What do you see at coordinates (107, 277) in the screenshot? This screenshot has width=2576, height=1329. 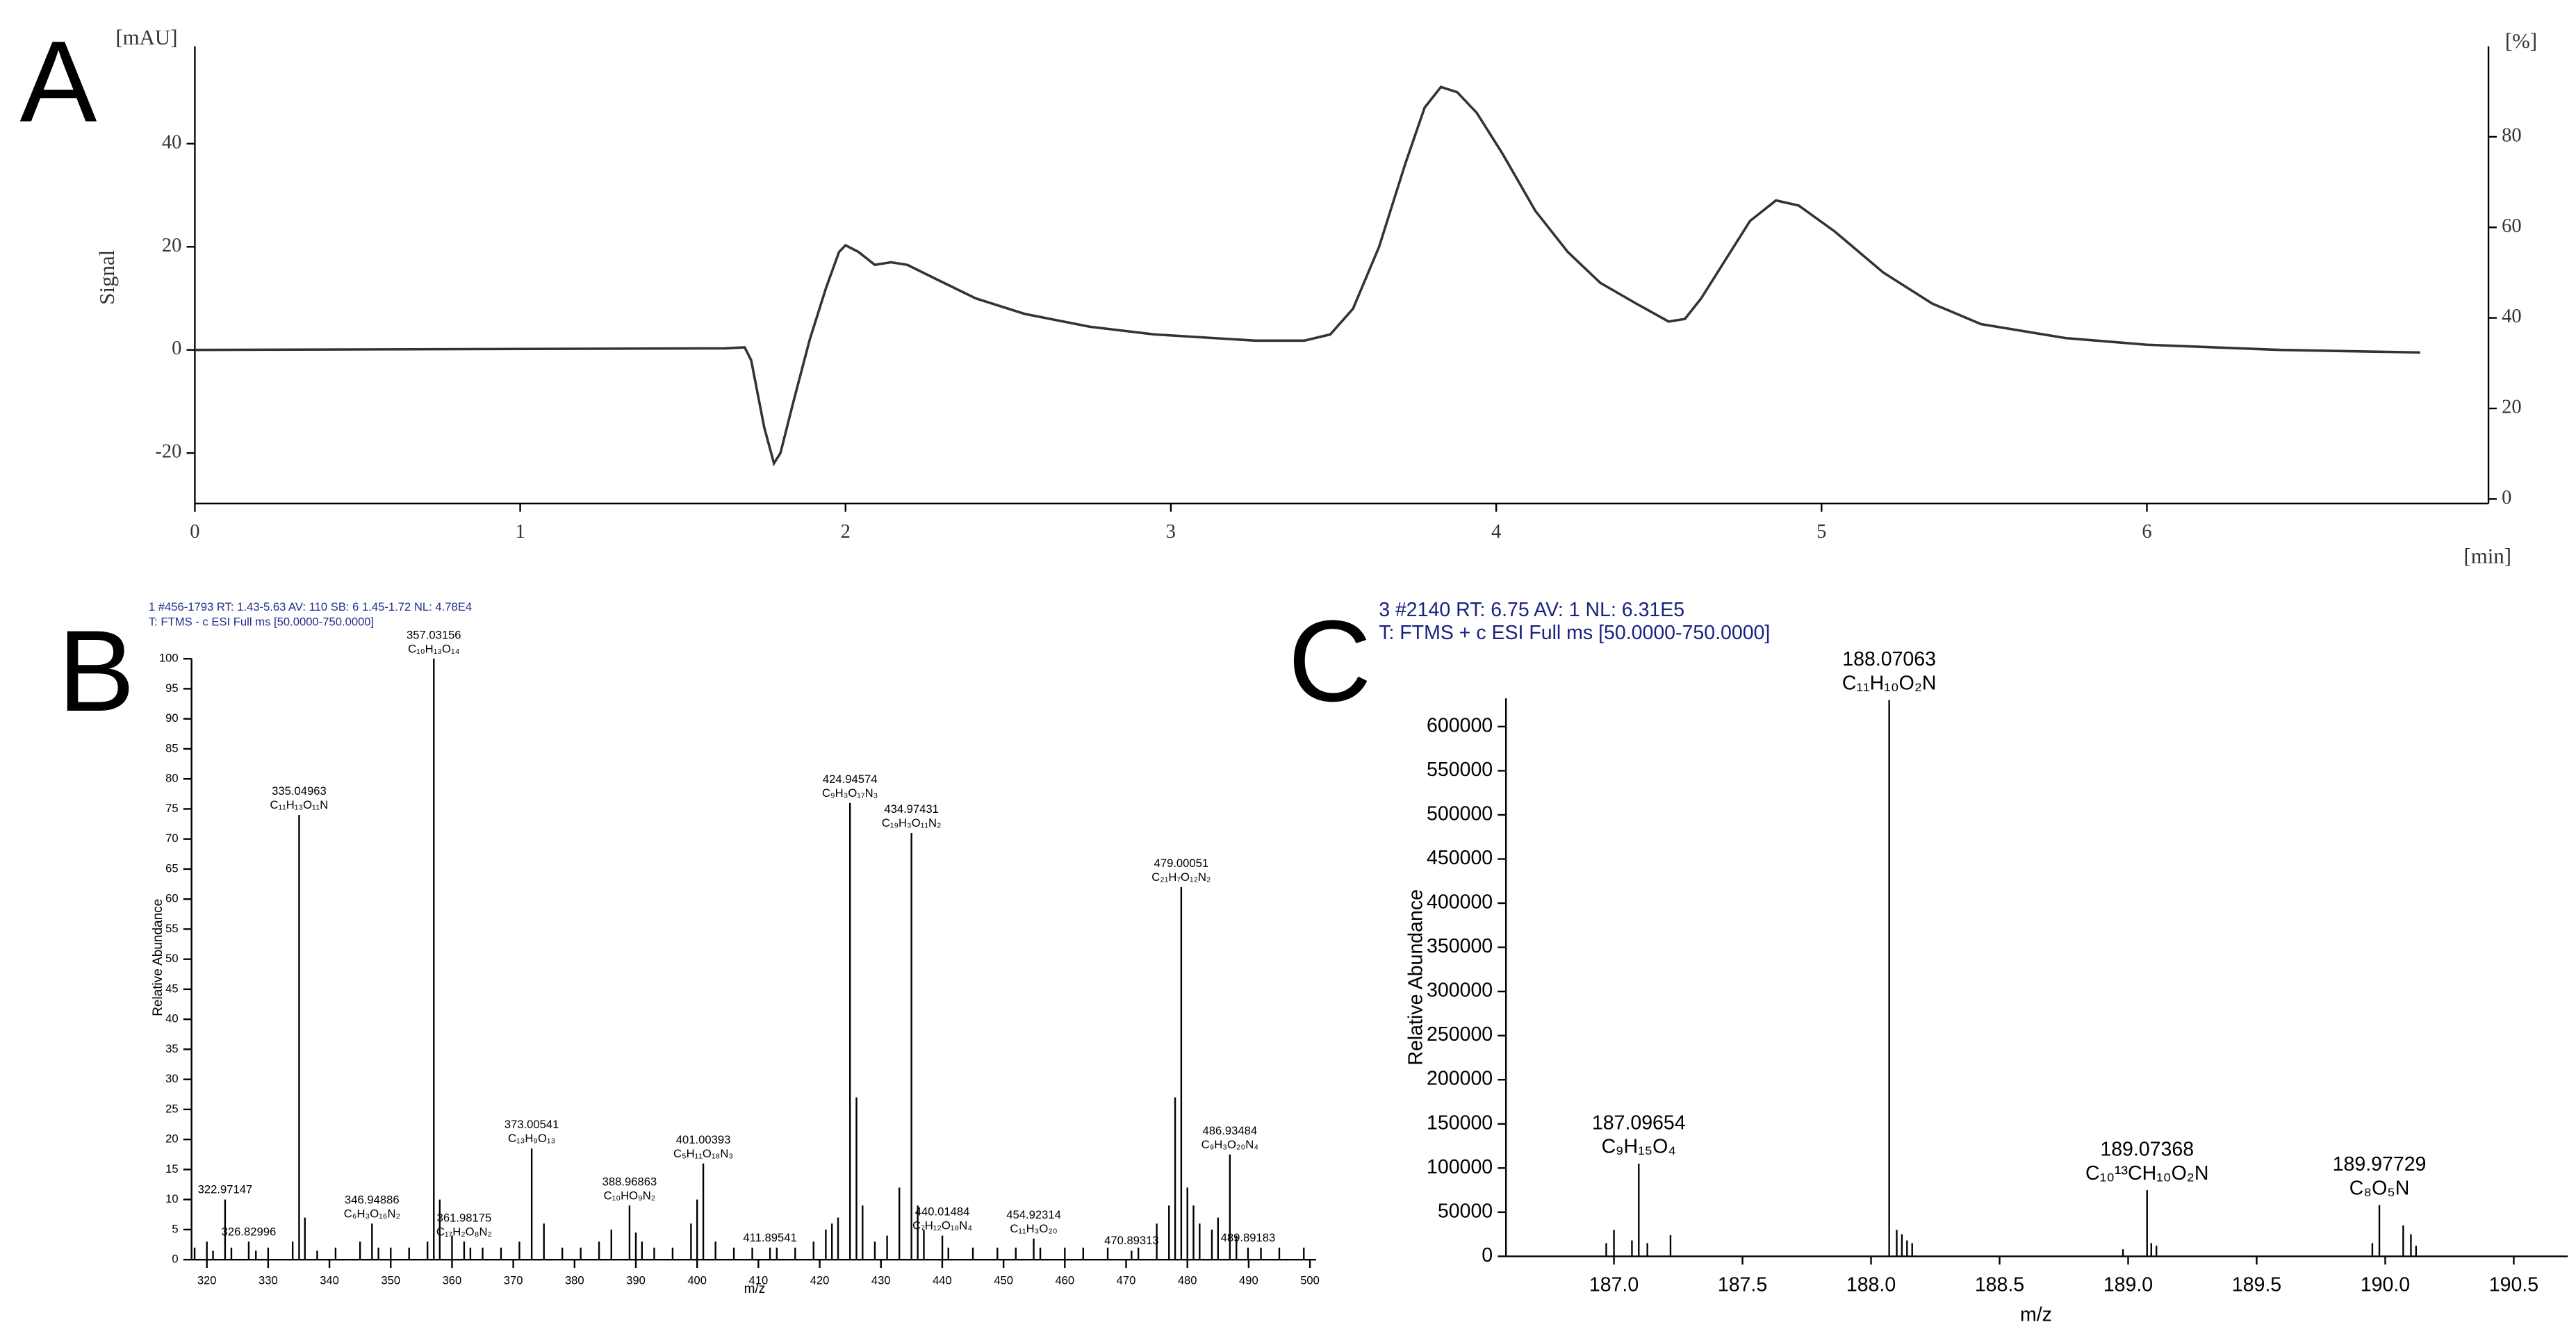 I see `y-axis-label: Signal` at bounding box center [107, 277].